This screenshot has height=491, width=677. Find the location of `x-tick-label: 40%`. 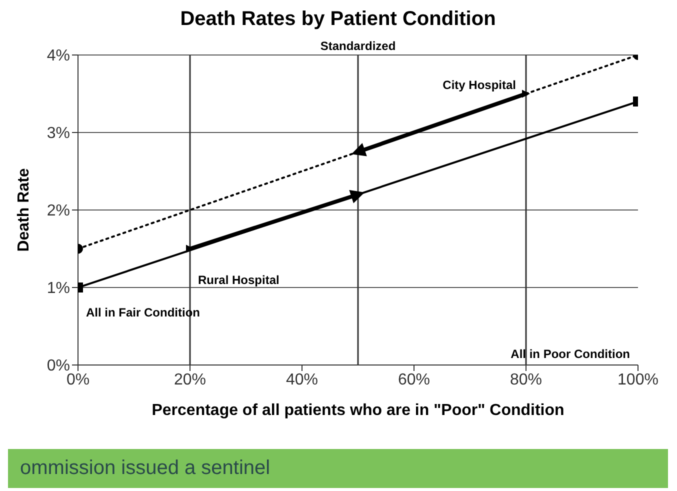

x-tick-label: 40% is located at coordinates (302, 379).